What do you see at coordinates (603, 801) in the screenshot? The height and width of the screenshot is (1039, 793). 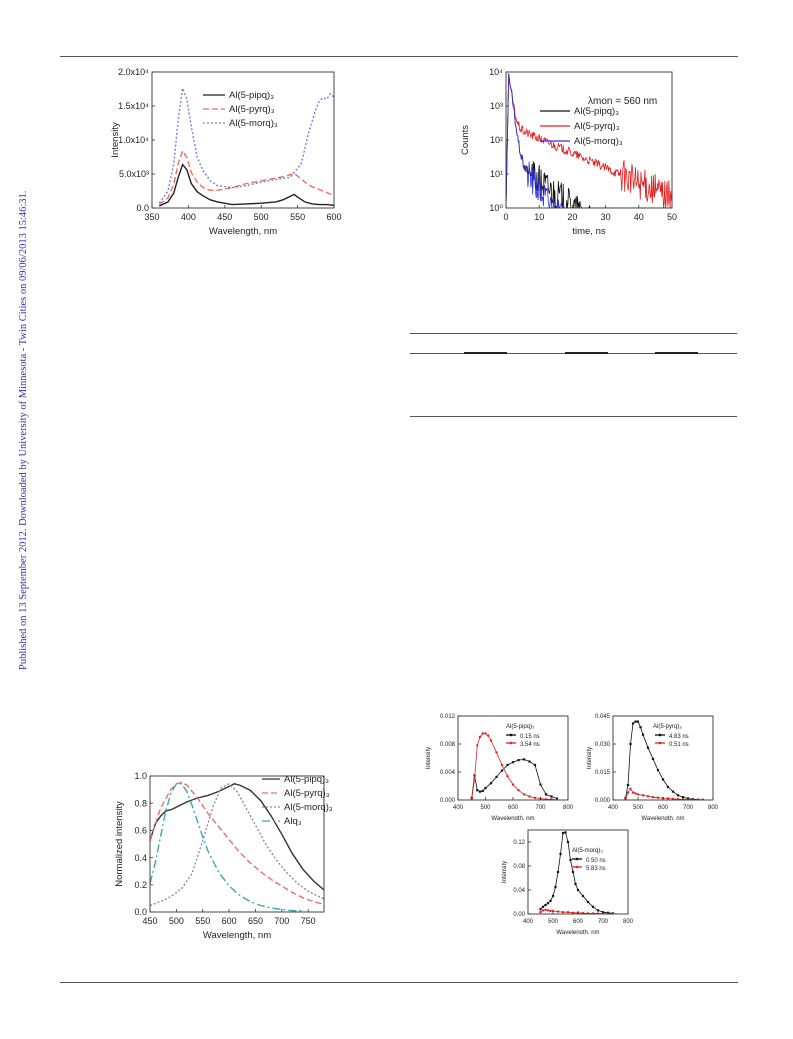 I see `y-tick-label: 0.000` at bounding box center [603, 801].